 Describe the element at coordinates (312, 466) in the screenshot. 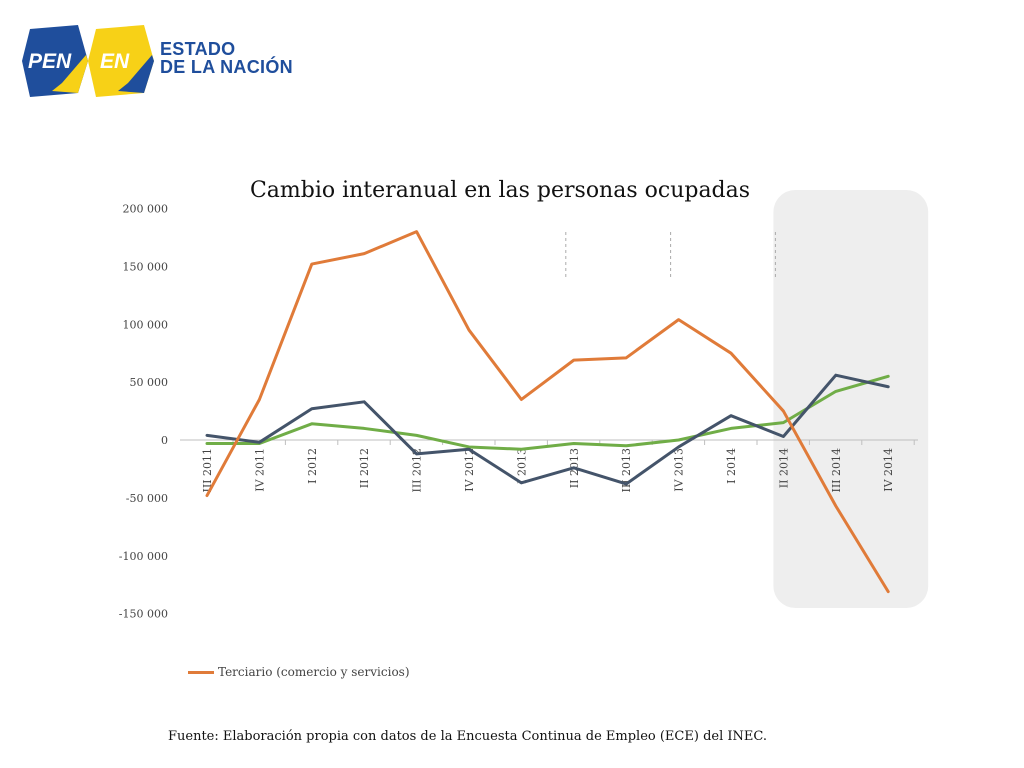

I see `x-tick-label: I 2012` at that location.